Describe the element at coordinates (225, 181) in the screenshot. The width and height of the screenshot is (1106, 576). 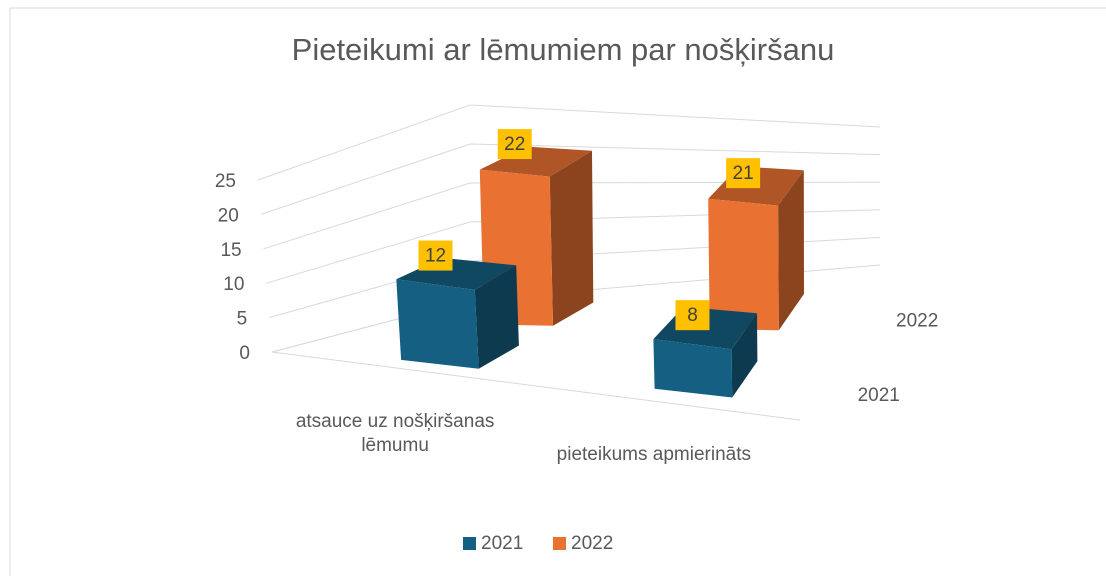
I see `y-tick-label: 25` at that location.